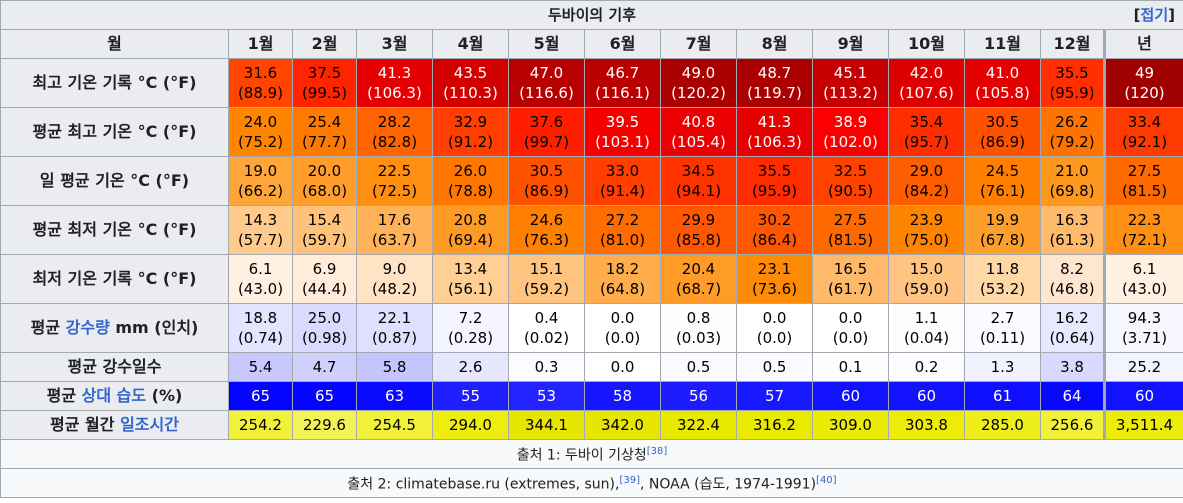 This screenshot has height=503, width=1183. I want to click on row-label-text: 일 평균 기온 °C (°F), so click(114, 180).